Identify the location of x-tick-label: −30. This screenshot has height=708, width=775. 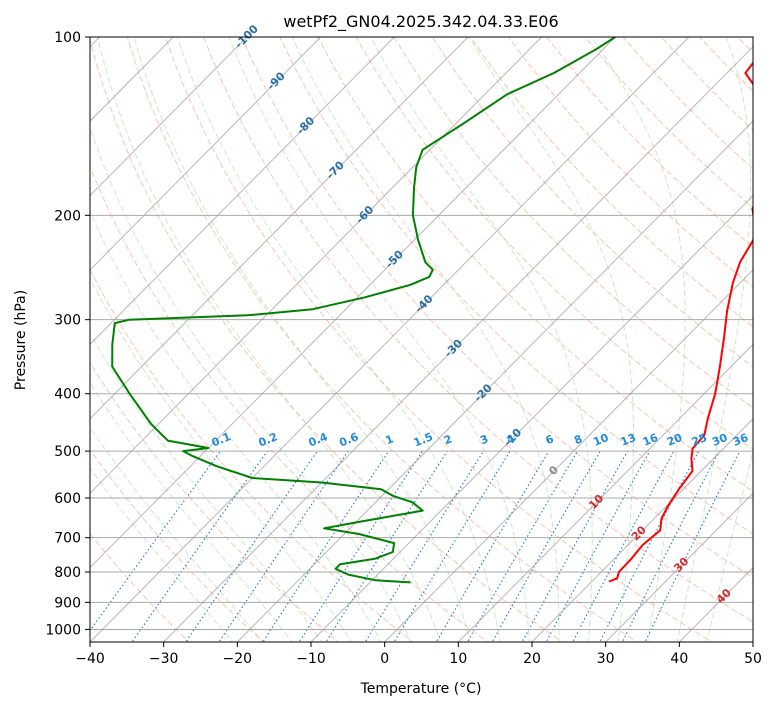
(164, 659).